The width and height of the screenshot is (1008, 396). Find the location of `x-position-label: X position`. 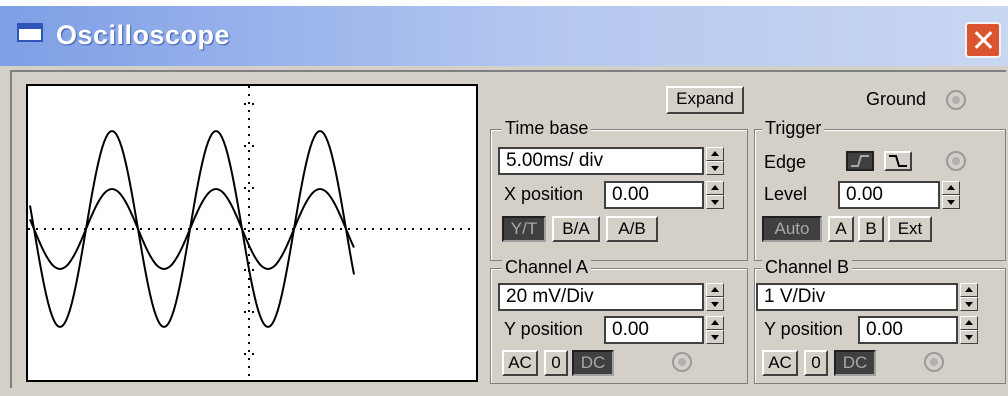

x-position-label: X position is located at coordinates (544, 194).